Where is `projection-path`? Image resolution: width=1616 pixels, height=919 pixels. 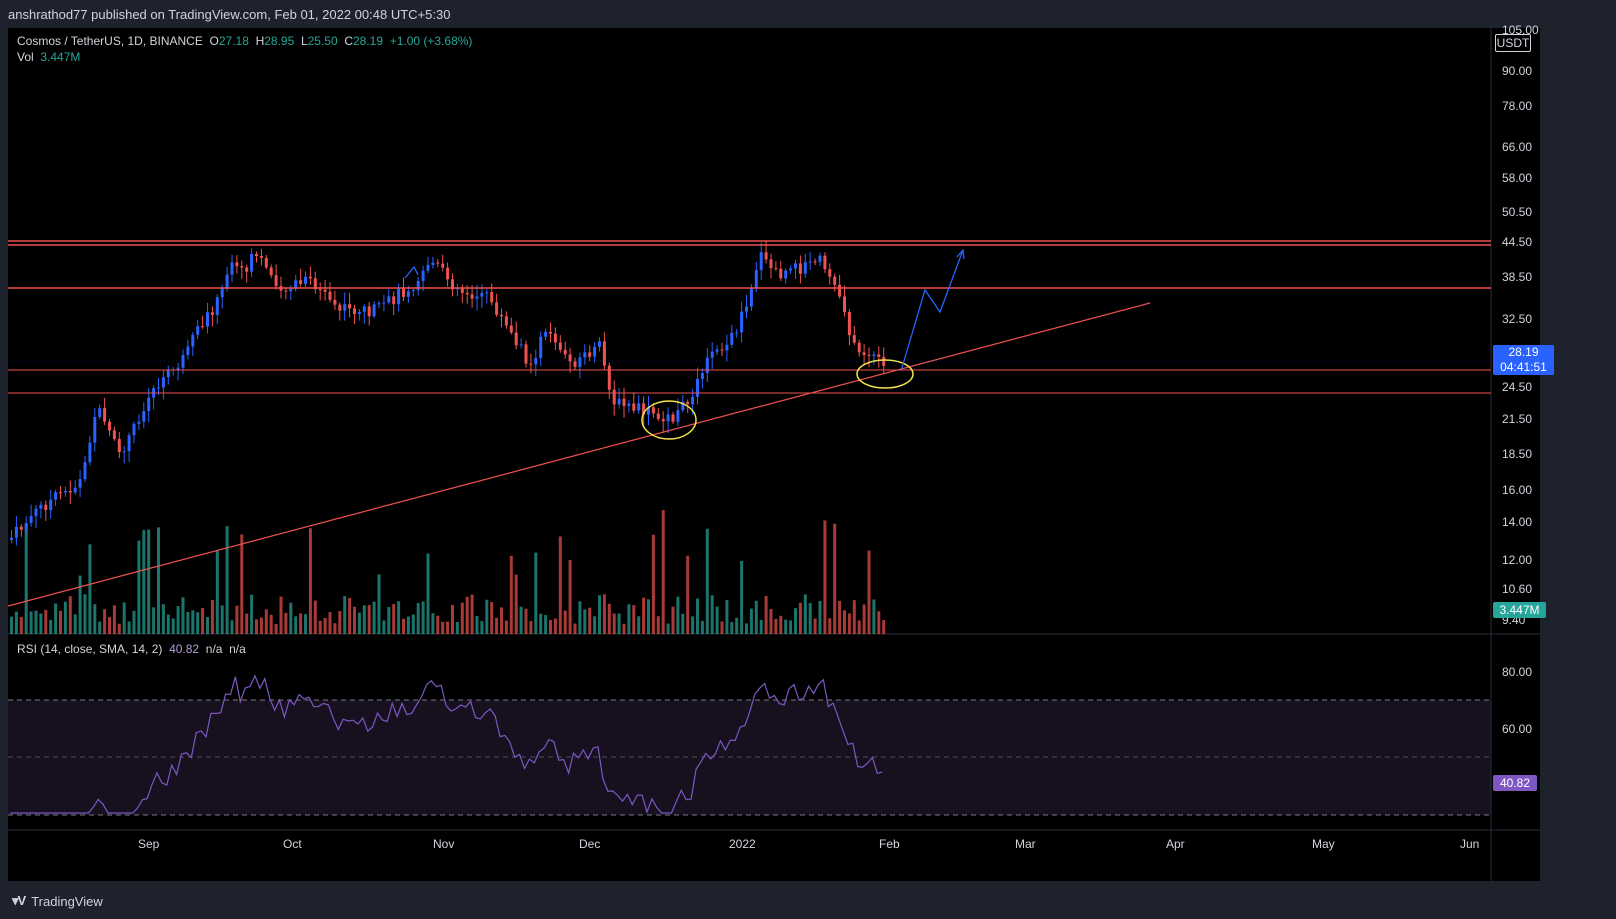 projection-path is located at coordinates (932, 310).